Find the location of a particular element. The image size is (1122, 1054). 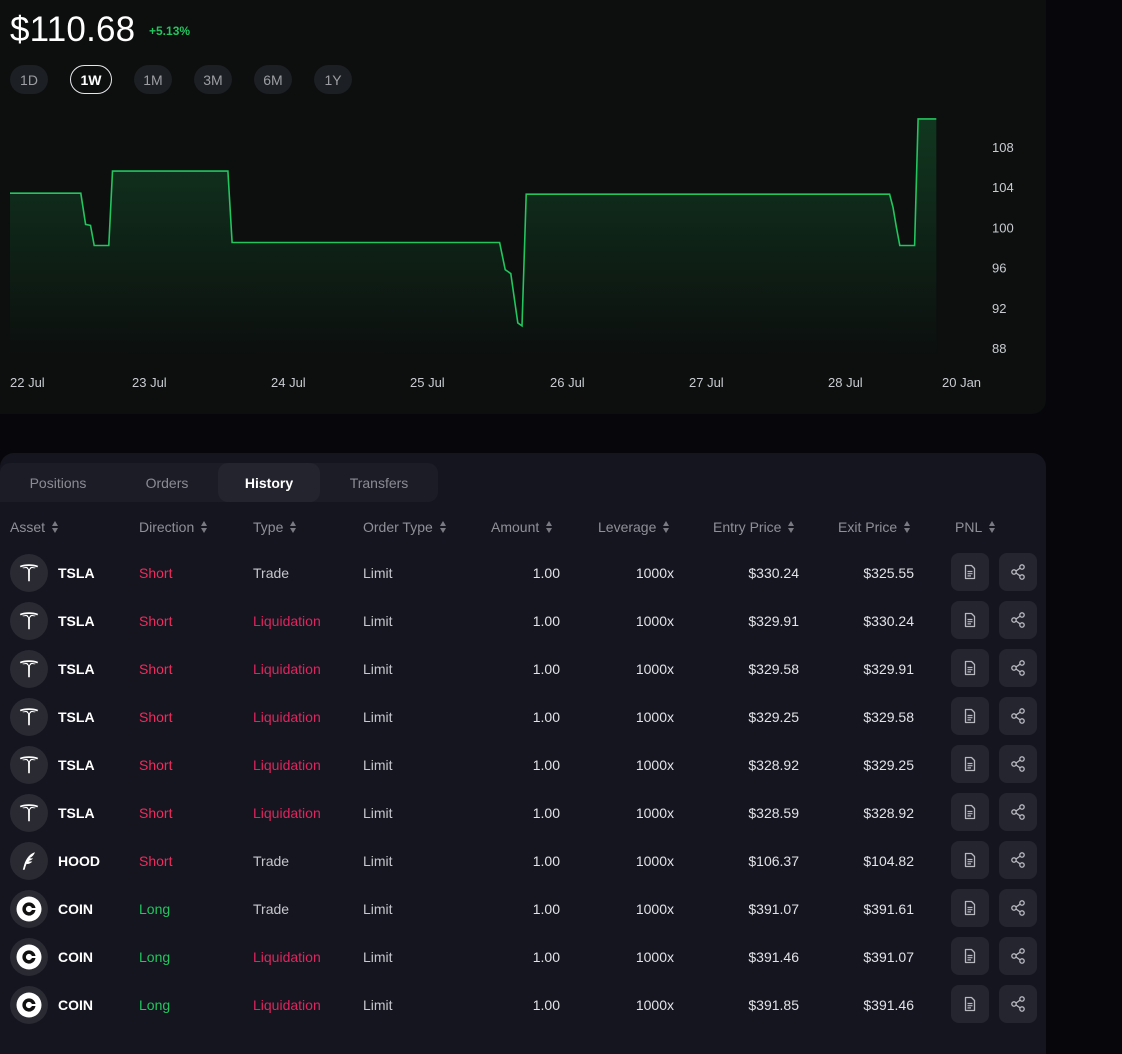

column-header-direction: Direction is located at coordinates (173, 527).